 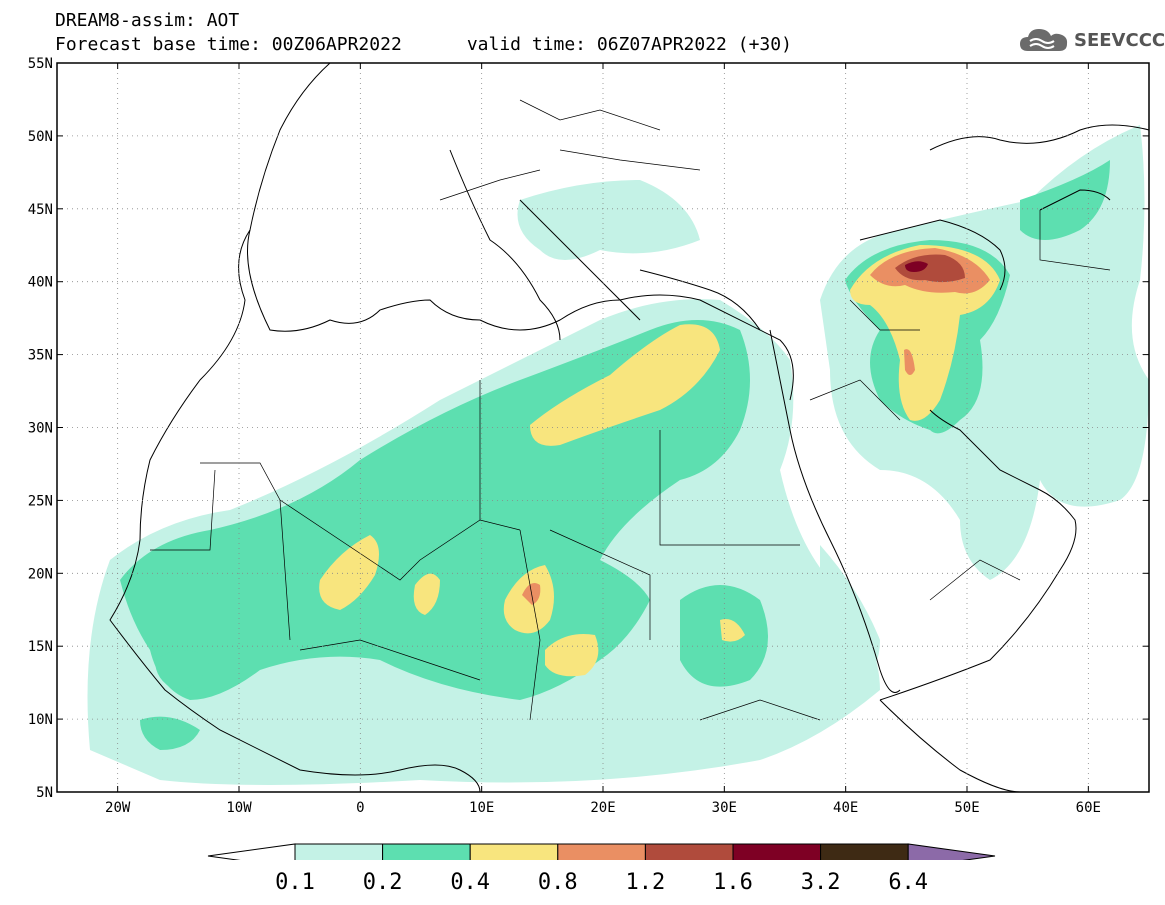 What do you see at coordinates (147, 20) in the screenshot?
I see `title-variable: DREAM8-assim: AOT` at bounding box center [147, 20].